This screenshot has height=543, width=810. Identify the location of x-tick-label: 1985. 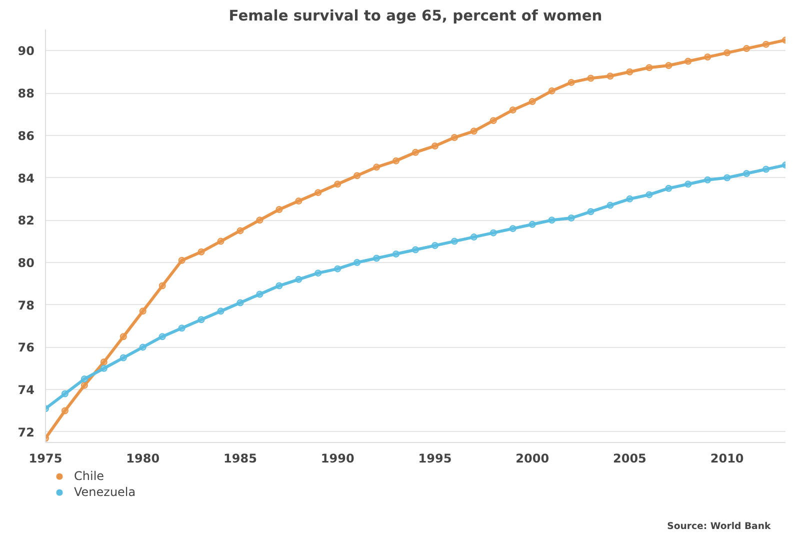
(240, 459).